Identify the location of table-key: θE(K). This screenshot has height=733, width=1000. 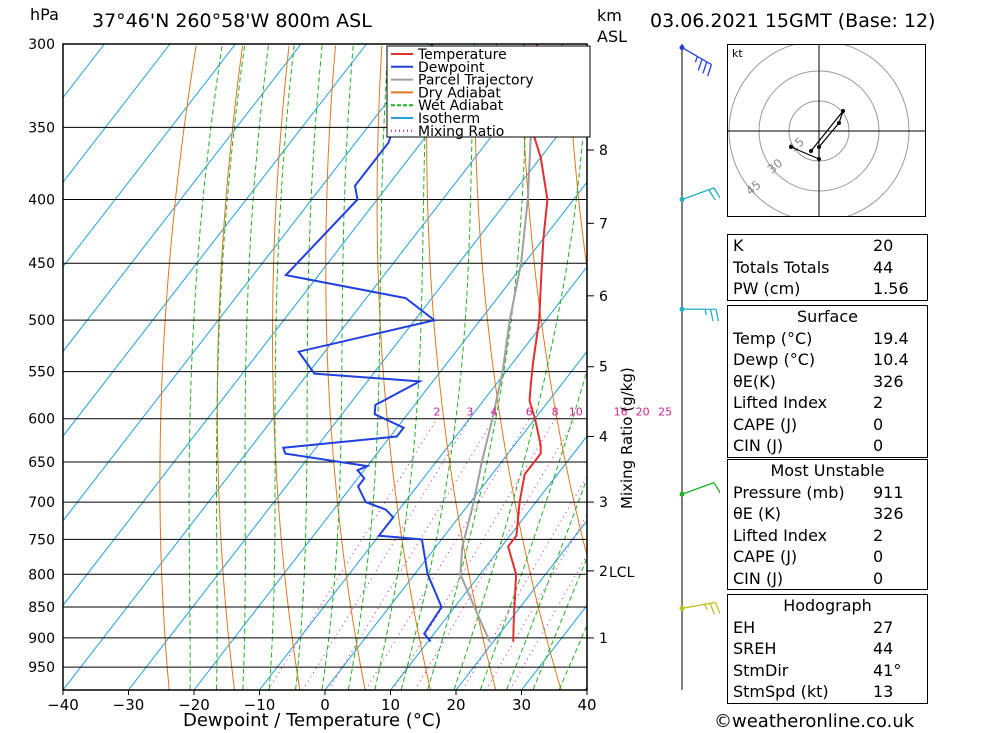
(754, 381).